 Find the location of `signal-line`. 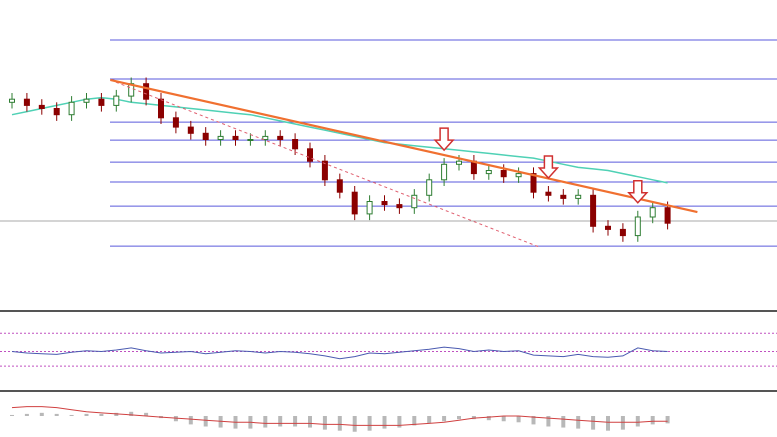

signal-line is located at coordinates (339, 416).